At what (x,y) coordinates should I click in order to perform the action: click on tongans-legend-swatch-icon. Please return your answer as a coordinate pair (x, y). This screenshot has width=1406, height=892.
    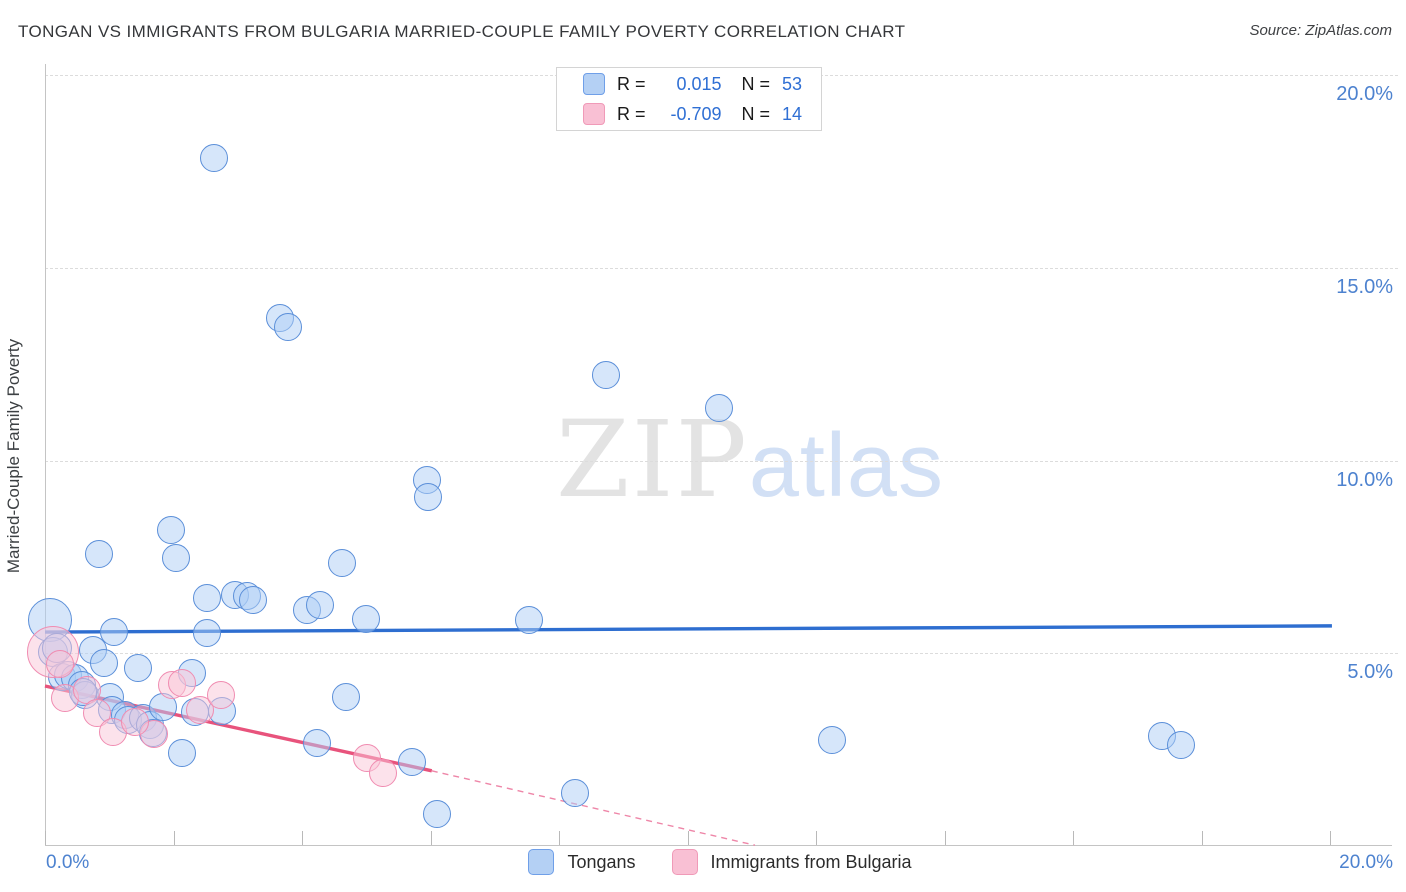
    Looking at the image, I should click on (541, 862).